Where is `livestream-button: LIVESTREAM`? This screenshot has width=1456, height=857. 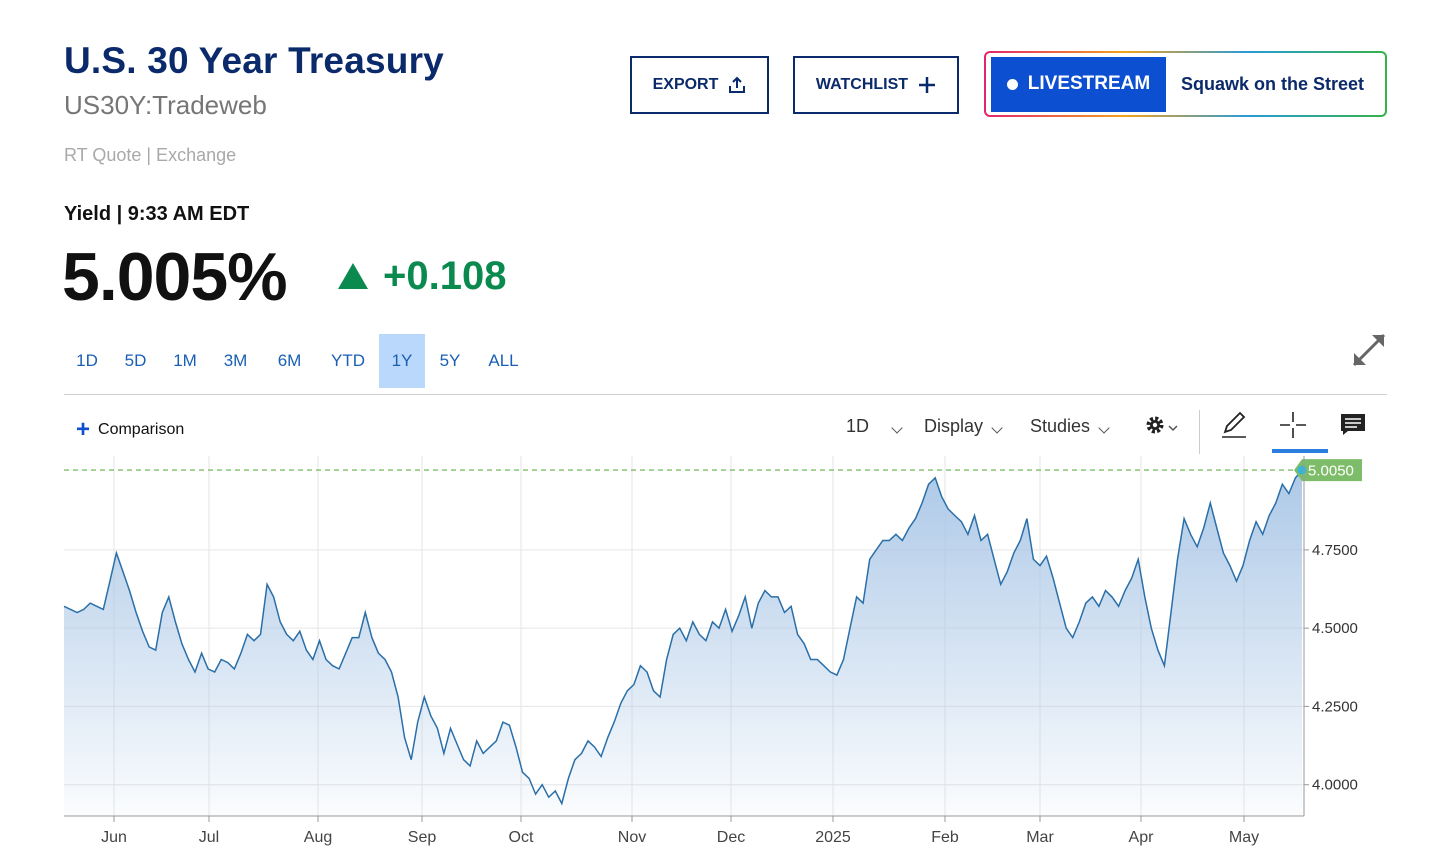
livestream-button: LIVESTREAM is located at coordinates (1078, 84).